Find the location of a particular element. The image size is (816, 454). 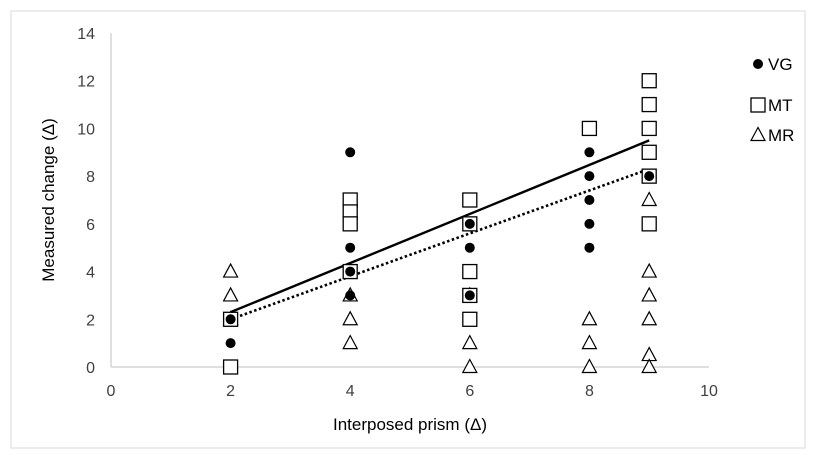

y-tick-label: 14 is located at coordinates (86, 34).